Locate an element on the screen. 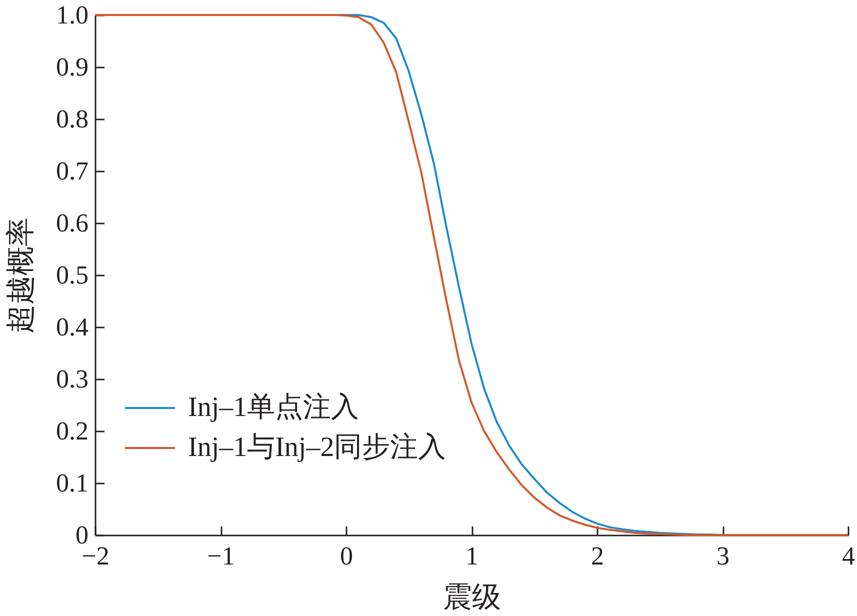 This screenshot has height=616, width=857. legend-label: Inj–1与Inj–2同步注入 is located at coordinates (317, 447).